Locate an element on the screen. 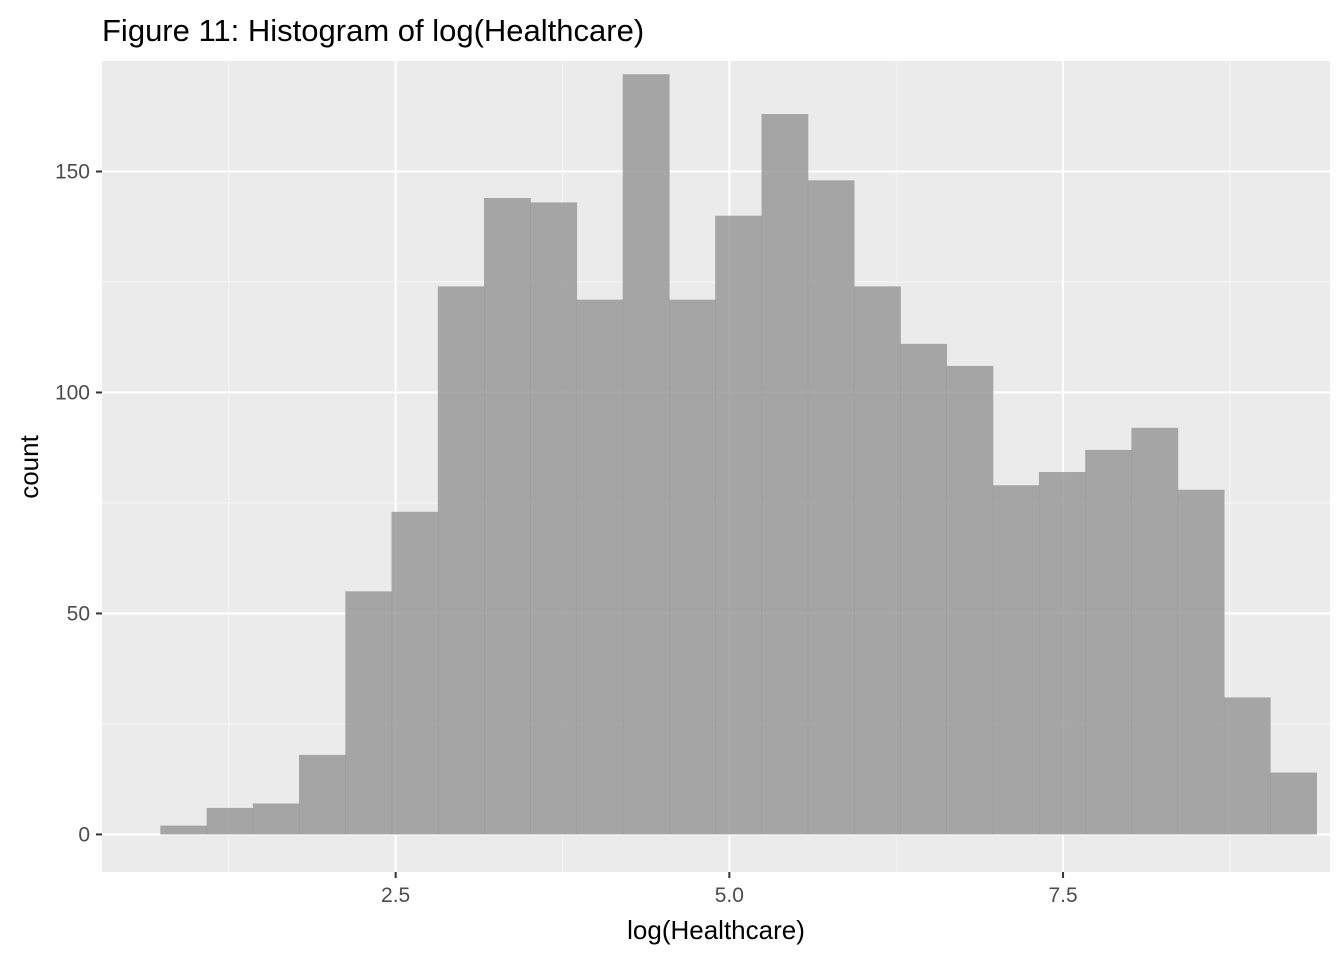 Image resolution: width=1344 pixels, height=960 pixels. x-tick-label: 2.5 is located at coordinates (395, 895).